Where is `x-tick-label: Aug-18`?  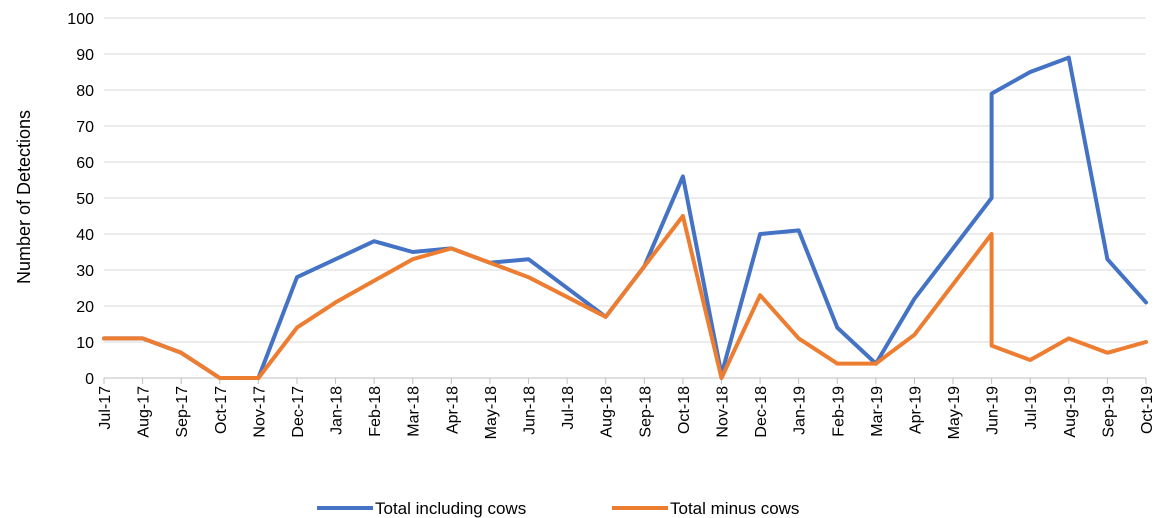 x-tick-label: Aug-18 is located at coordinates (607, 412).